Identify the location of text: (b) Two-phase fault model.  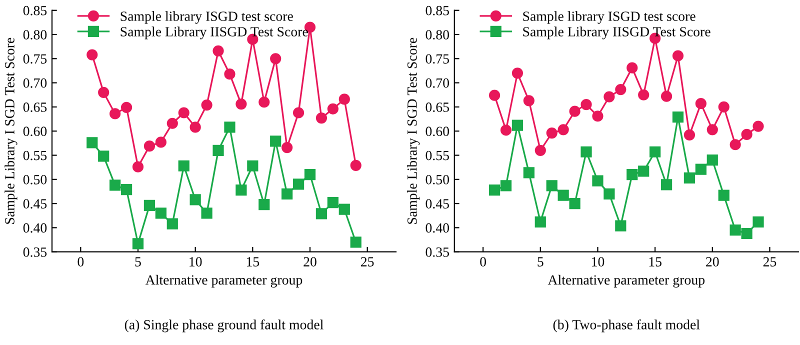
(626, 325).